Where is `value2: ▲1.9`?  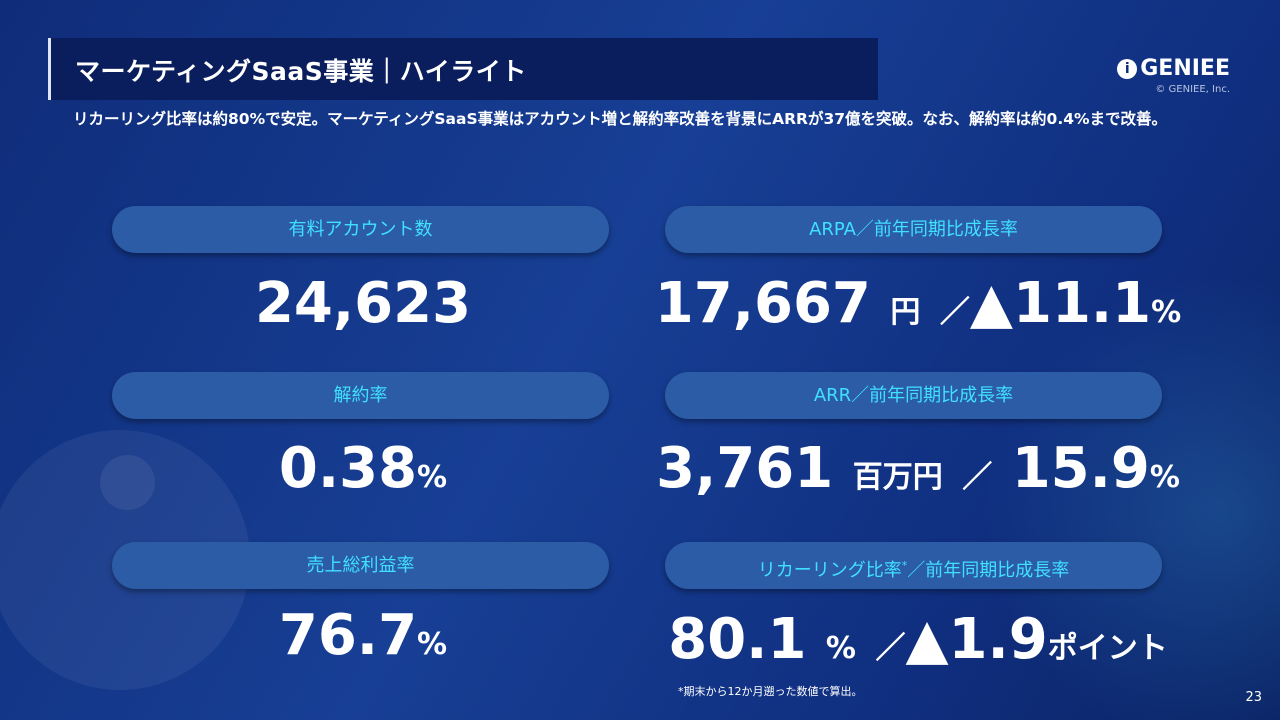
value2: ▲1.9 is located at coordinates (976, 639).